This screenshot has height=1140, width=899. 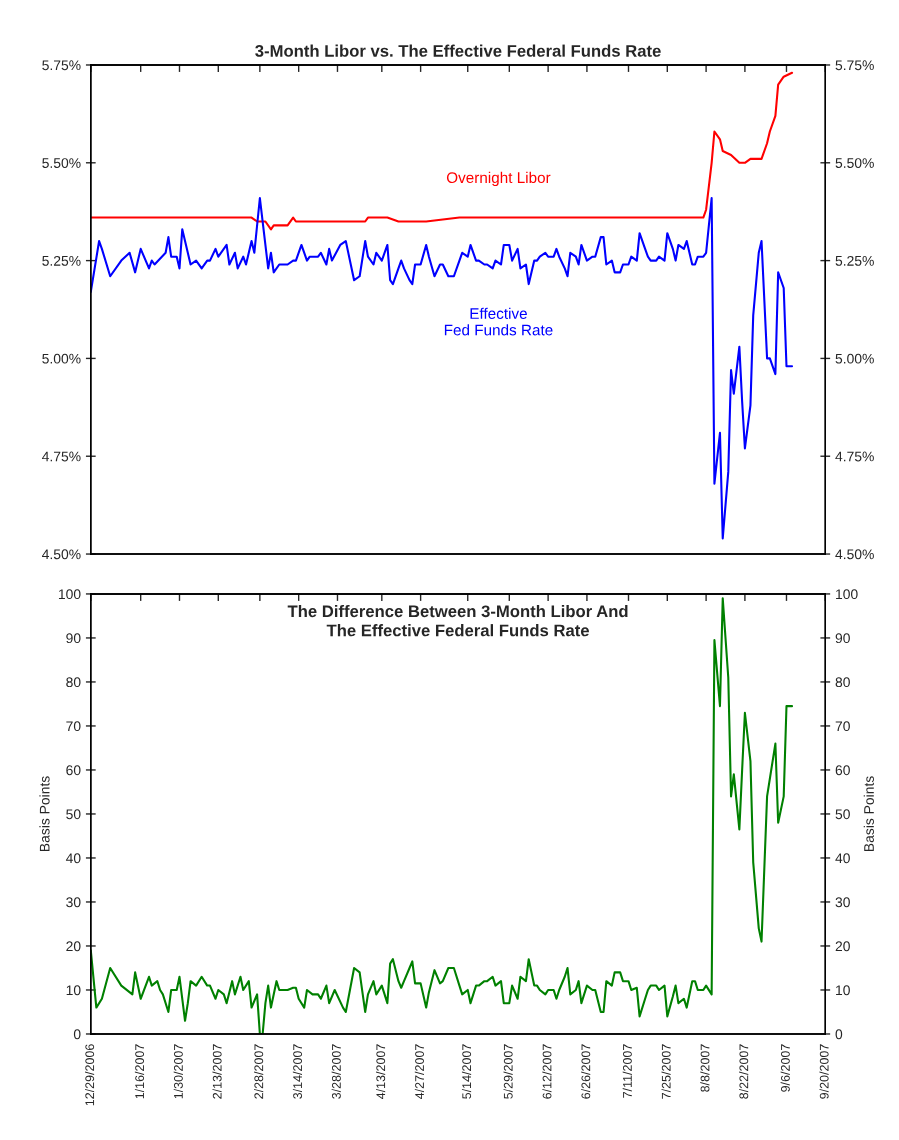 I want to click on x-tick-label: 5/29/2007, so click(x=508, y=1071).